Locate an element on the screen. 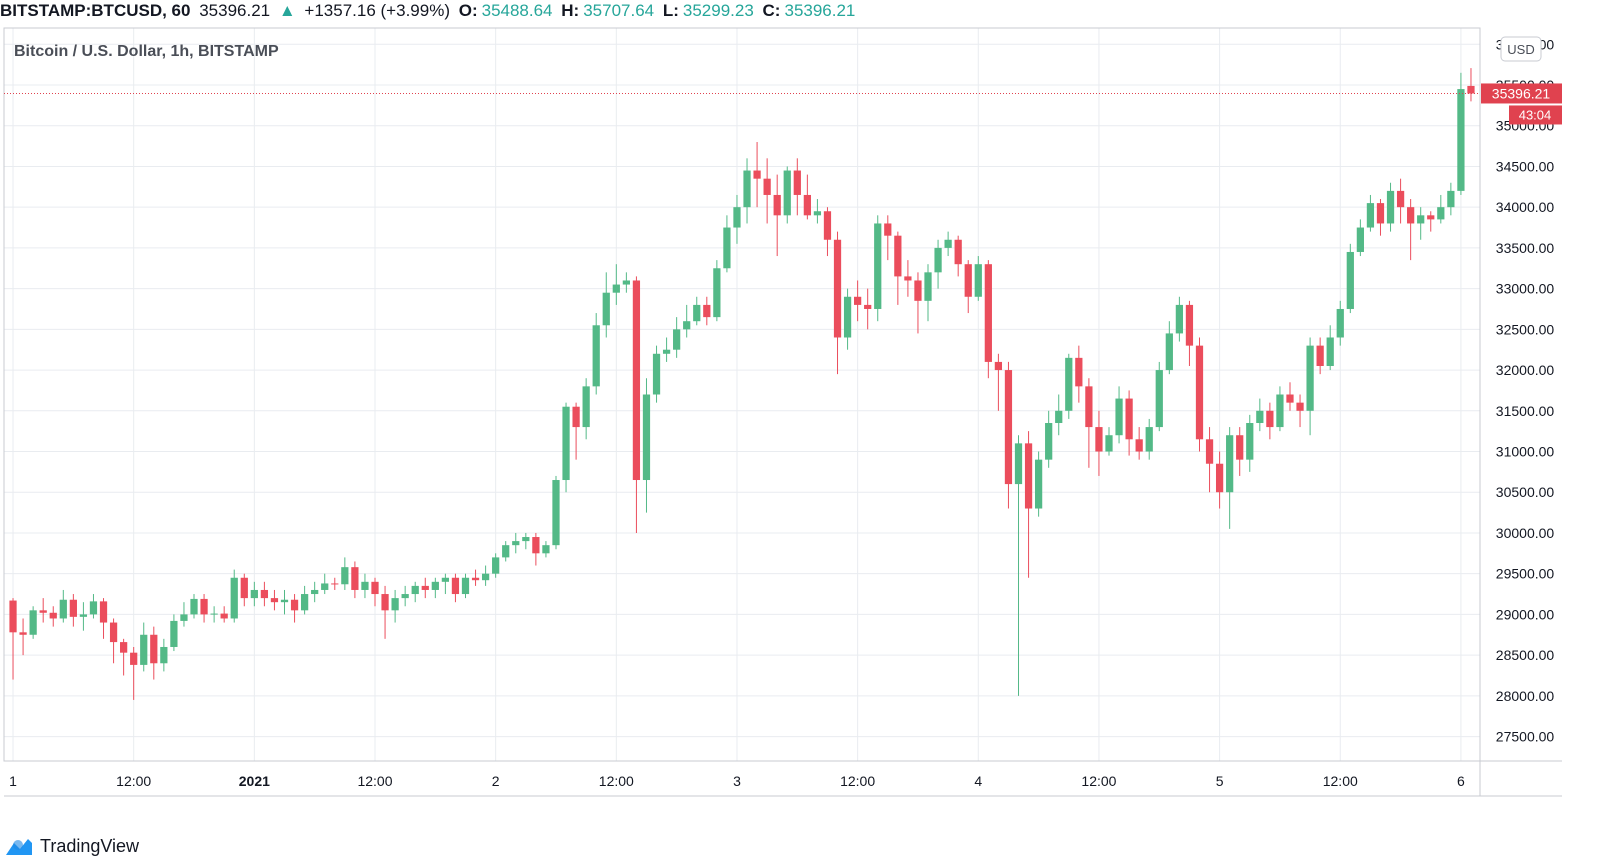 The width and height of the screenshot is (1612, 862). price-tick-label: 32500.00 is located at coordinates (1525, 329).